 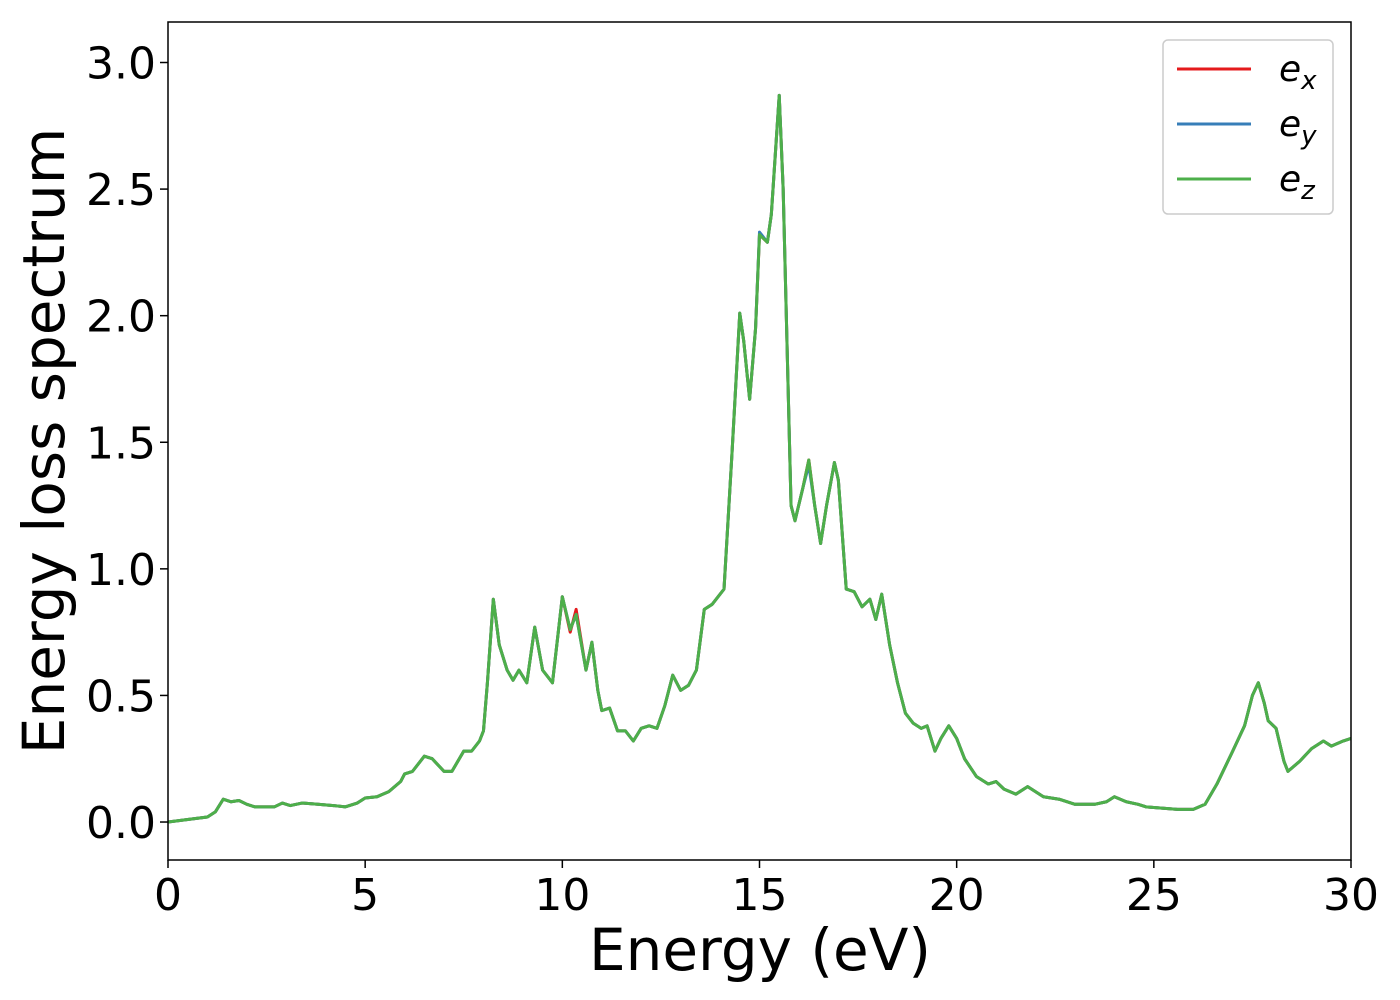 What do you see at coordinates (121, 443) in the screenshot?
I see `y-tick-label: 1.5` at bounding box center [121, 443].